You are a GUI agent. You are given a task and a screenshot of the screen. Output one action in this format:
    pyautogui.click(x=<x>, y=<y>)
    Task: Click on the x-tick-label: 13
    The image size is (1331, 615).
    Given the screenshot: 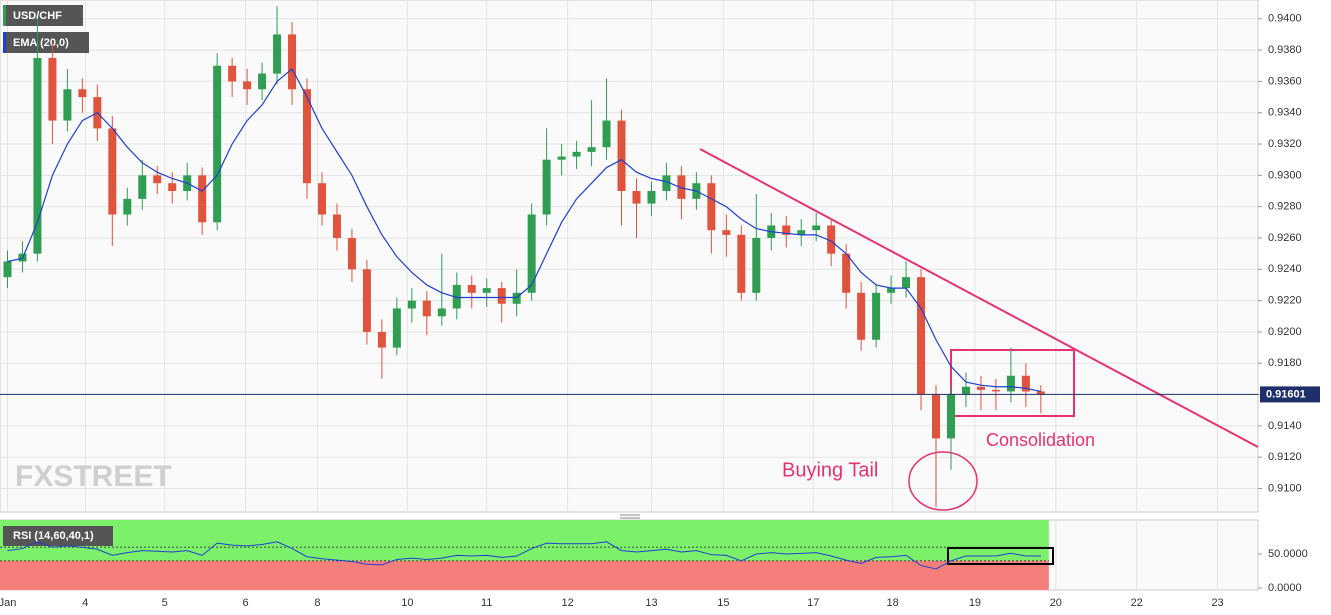 What is the action you would take?
    pyautogui.click(x=651, y=603)
    